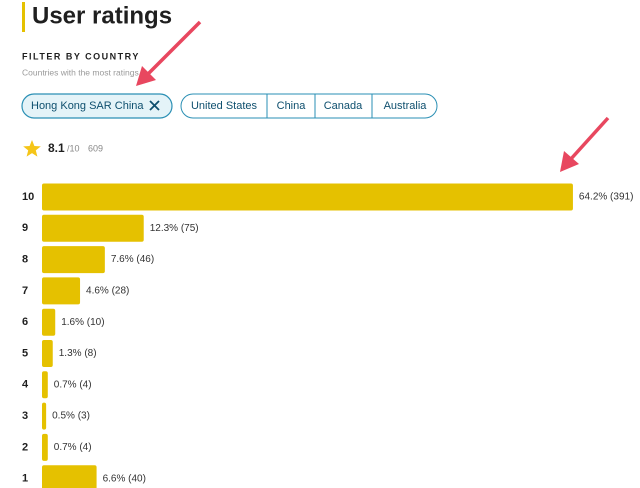  Describe the element at coordinates (95, 148) in the screenshot. I see `rating-count: 609` at that location.